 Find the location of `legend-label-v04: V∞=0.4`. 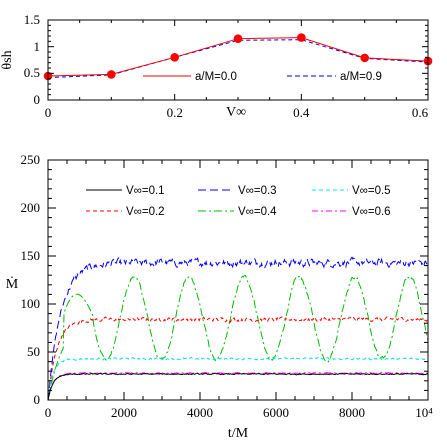

legend-label-v04: V∞=0.4 is located at coordinates (257, 212).